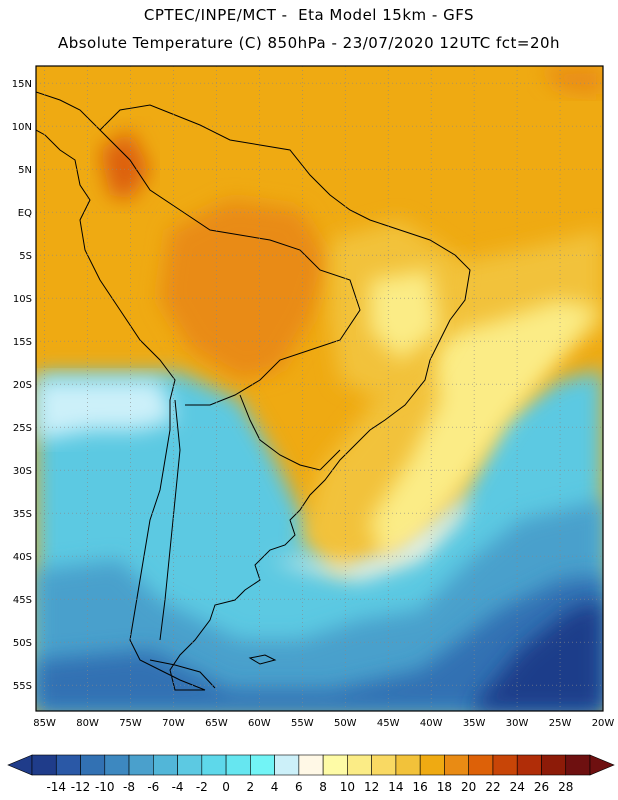  I want to click on colorbar-label: 24, so click(517, 787).